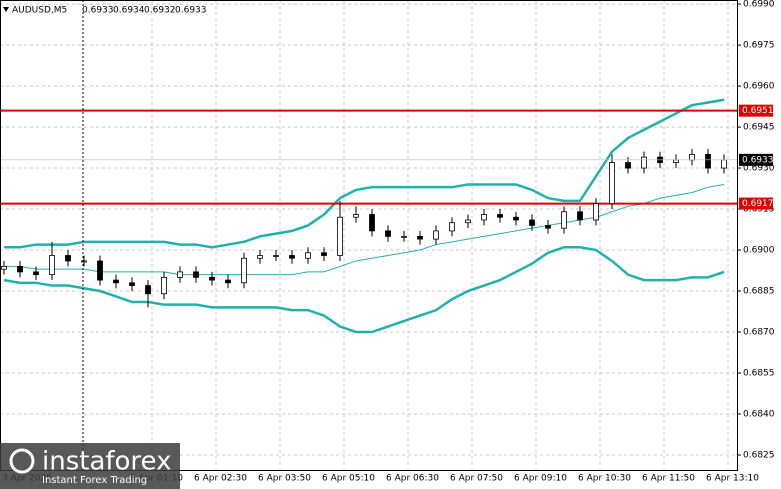 This screenshot has height=489, width=781. What do you see at coordinates (668, 479) in the screenshot?
I see `x-tick-label: 6 Apr 11:50` at bounding box center [668, 479].